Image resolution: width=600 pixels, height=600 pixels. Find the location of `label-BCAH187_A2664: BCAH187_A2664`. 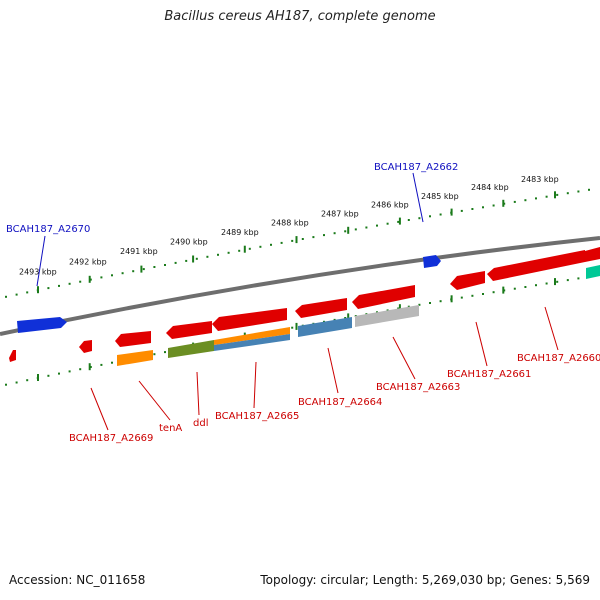

label-BCAH187_A2664: BCAH187_A2664 is located at coordinates (340, 402).